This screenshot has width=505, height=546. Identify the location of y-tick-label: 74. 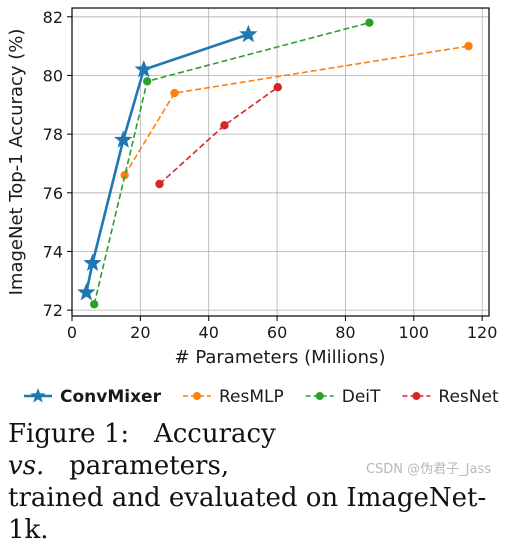
(53, 251).